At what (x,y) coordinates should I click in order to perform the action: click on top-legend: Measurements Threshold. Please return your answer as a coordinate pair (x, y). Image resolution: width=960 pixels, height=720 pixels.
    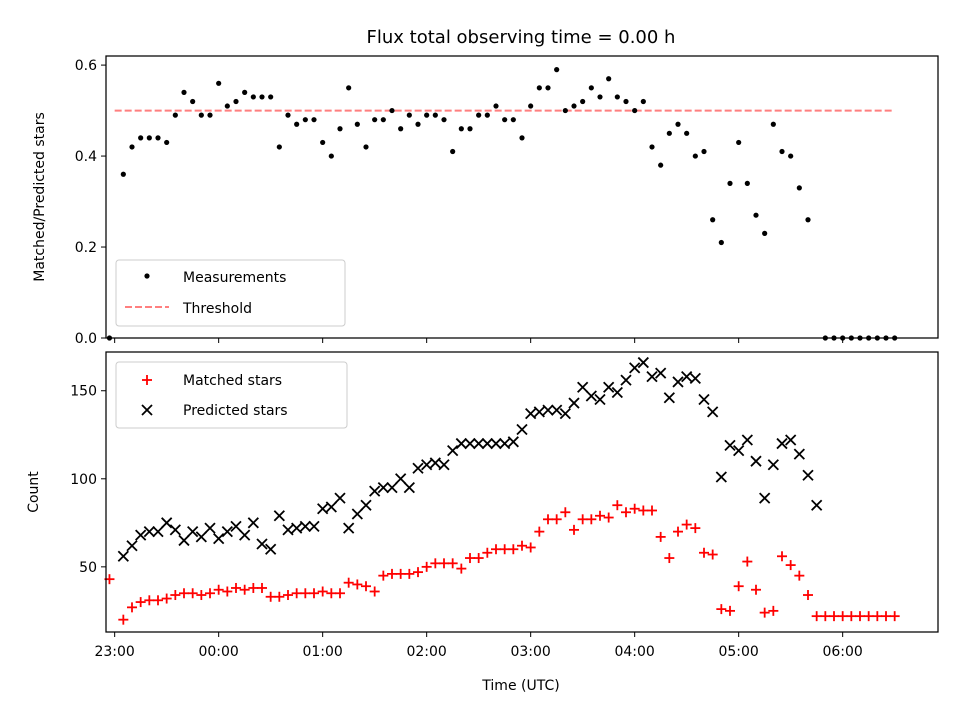
    Looking at the image, I should click on (230, 293).